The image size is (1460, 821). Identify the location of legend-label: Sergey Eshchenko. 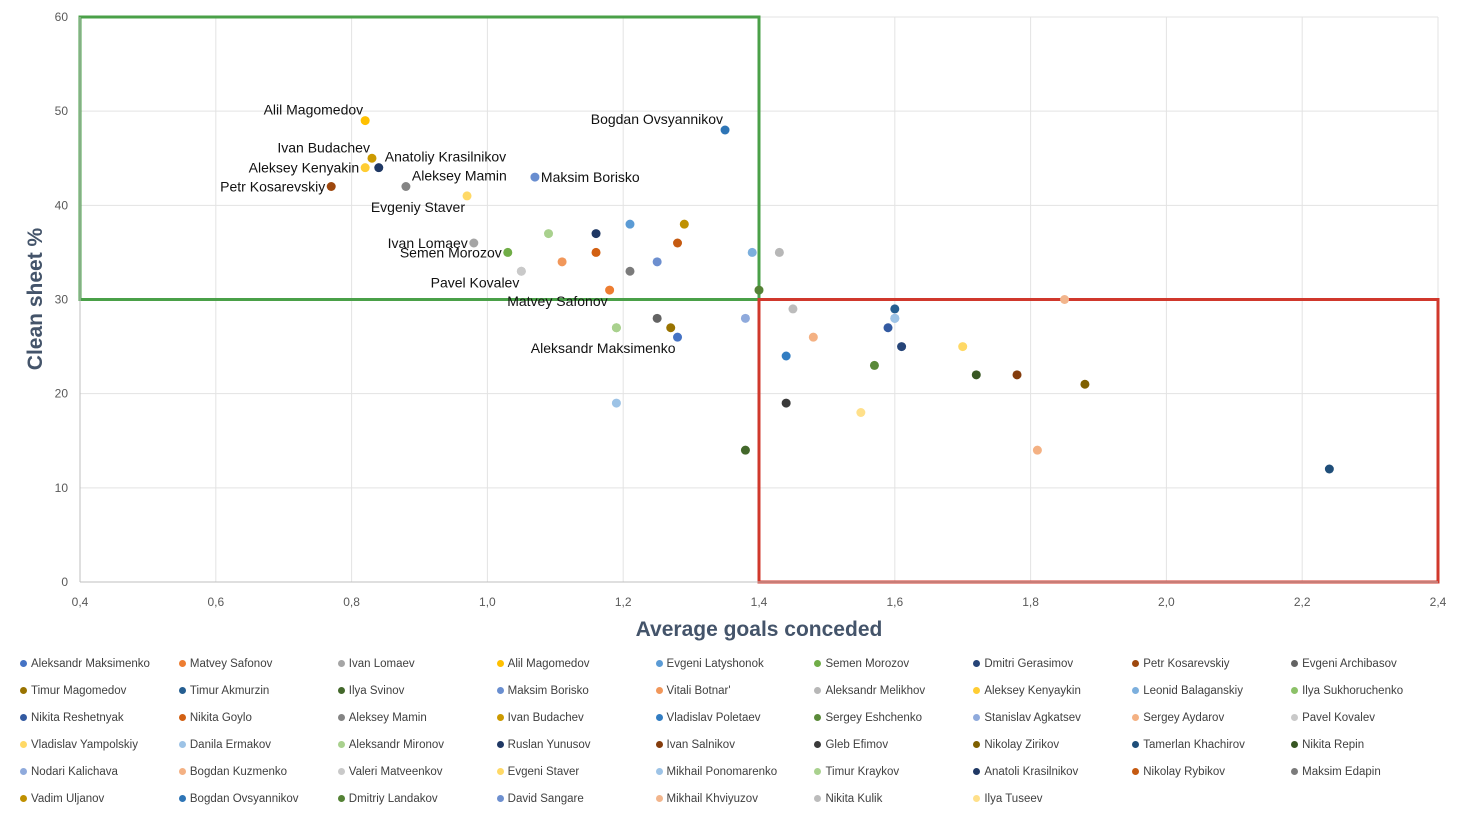
(873, 717).